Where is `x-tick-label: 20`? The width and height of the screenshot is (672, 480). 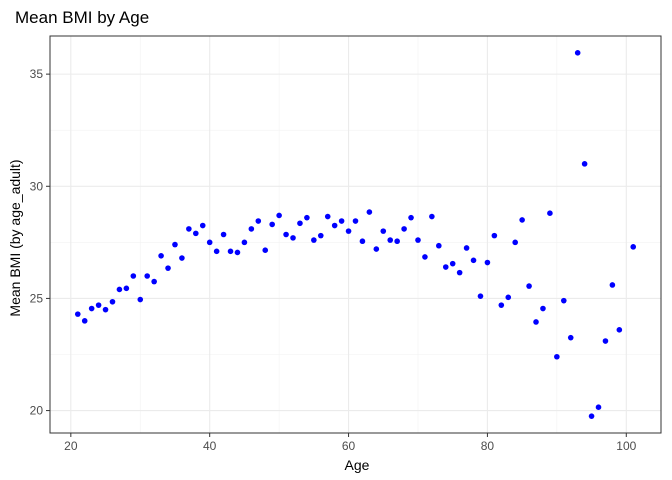
x-tick-label: 20 is located at coordinates (71, 446).